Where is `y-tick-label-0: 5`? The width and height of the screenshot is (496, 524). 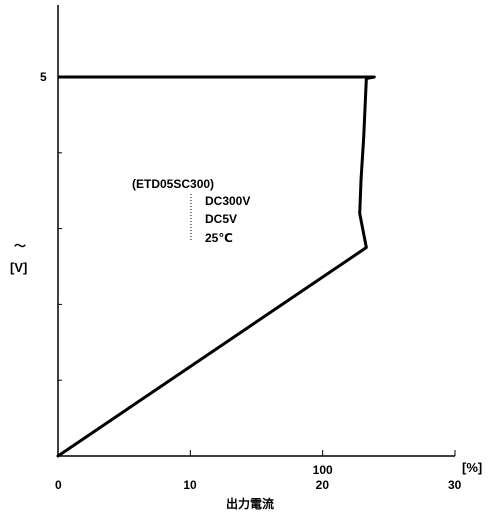 y-tick-label-0: 5 is located at coordinates (43, 77).